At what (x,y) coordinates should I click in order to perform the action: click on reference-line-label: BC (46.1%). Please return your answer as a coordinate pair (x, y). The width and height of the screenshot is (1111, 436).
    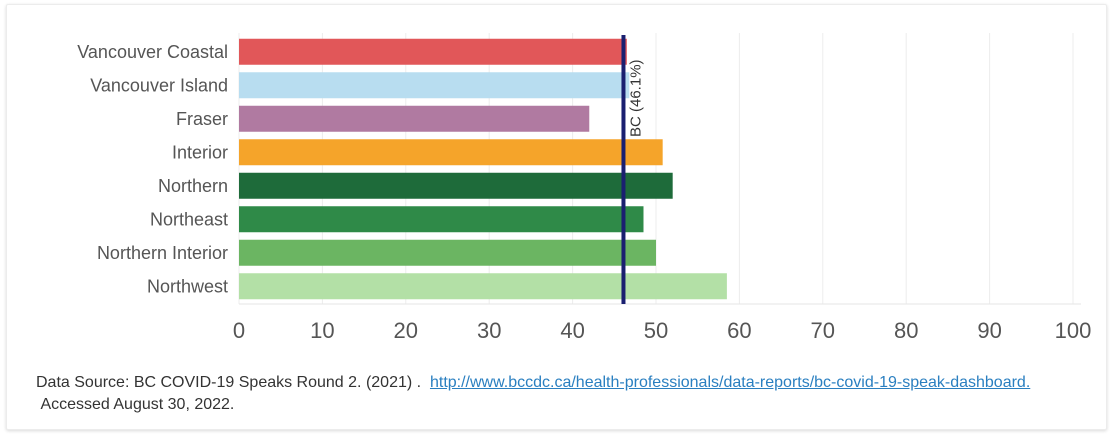
    Looking at the image, I should click on (635, 98).